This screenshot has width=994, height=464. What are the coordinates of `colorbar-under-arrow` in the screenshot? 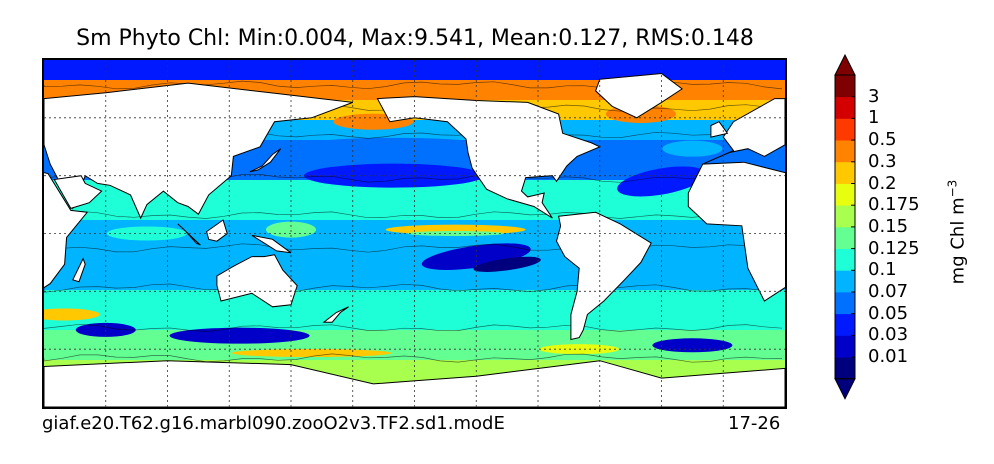 It's located at (845, 389).